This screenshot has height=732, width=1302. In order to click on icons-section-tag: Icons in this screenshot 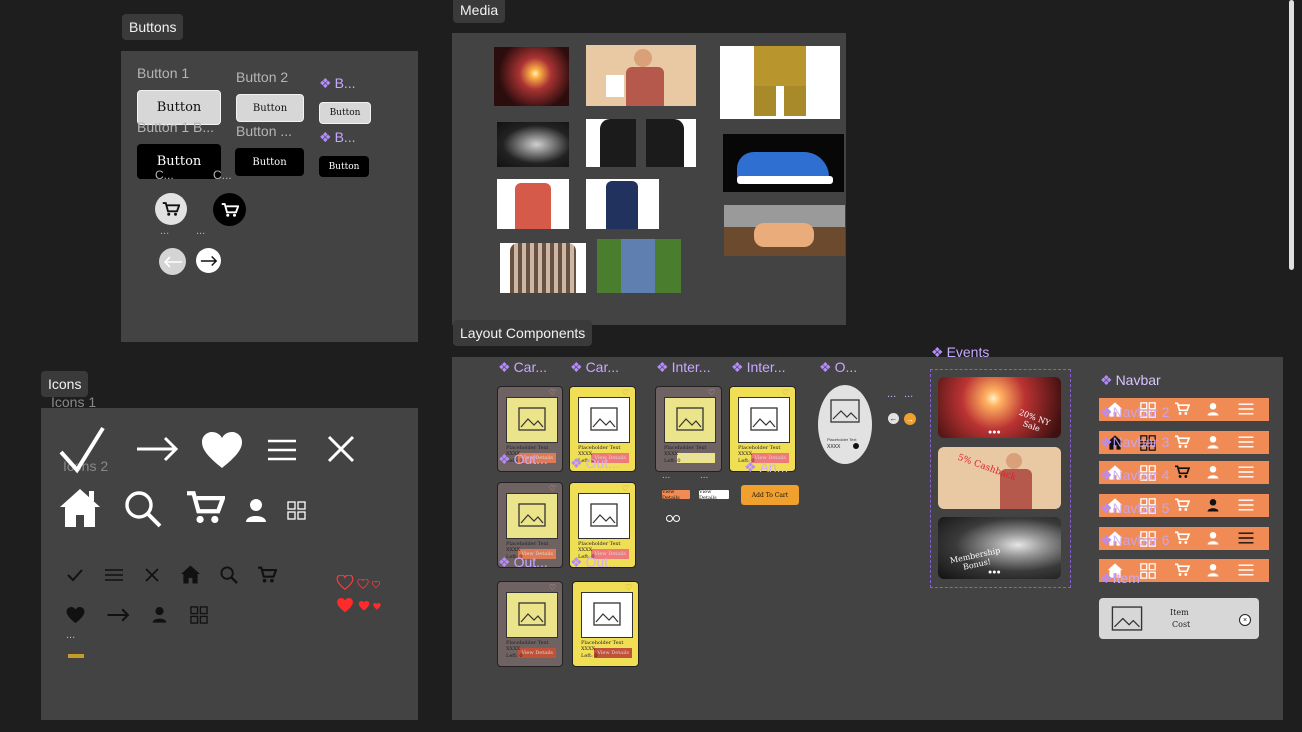, I will do `click(65, 384)`.